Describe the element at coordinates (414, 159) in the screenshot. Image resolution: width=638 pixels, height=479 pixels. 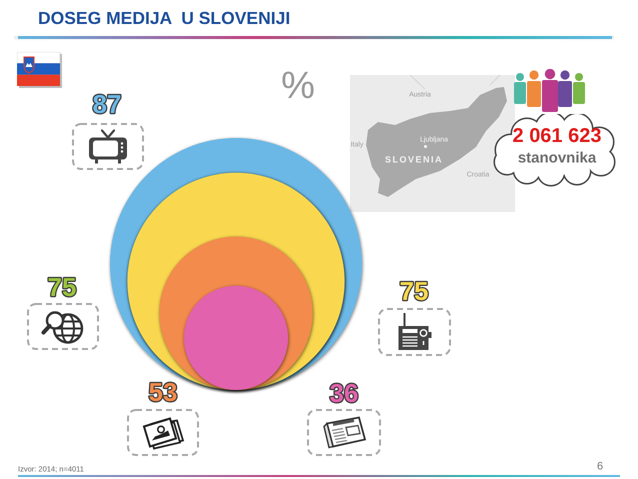
I see `text: SLOVENIA` at that location.